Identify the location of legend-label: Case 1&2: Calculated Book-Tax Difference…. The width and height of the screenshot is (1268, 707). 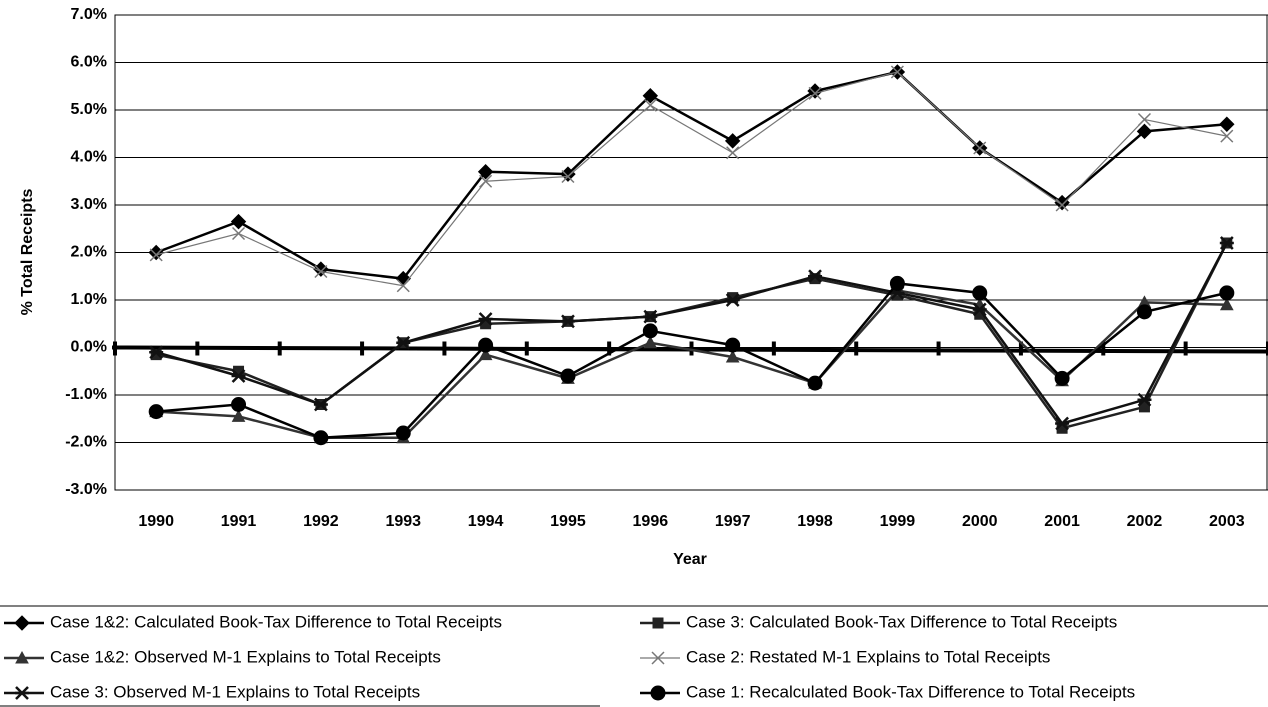
(276, 621).